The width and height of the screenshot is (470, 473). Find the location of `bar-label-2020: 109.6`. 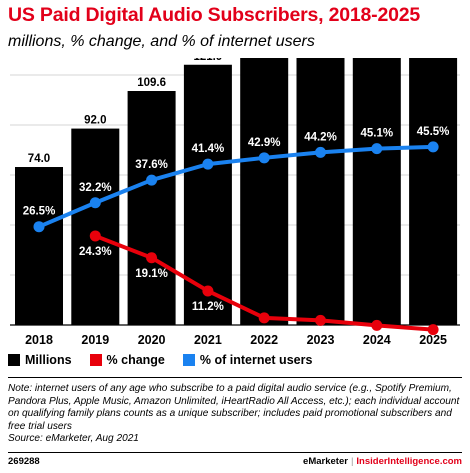

bar-label-2020: 109.6 is located at coordinates (151, 83).